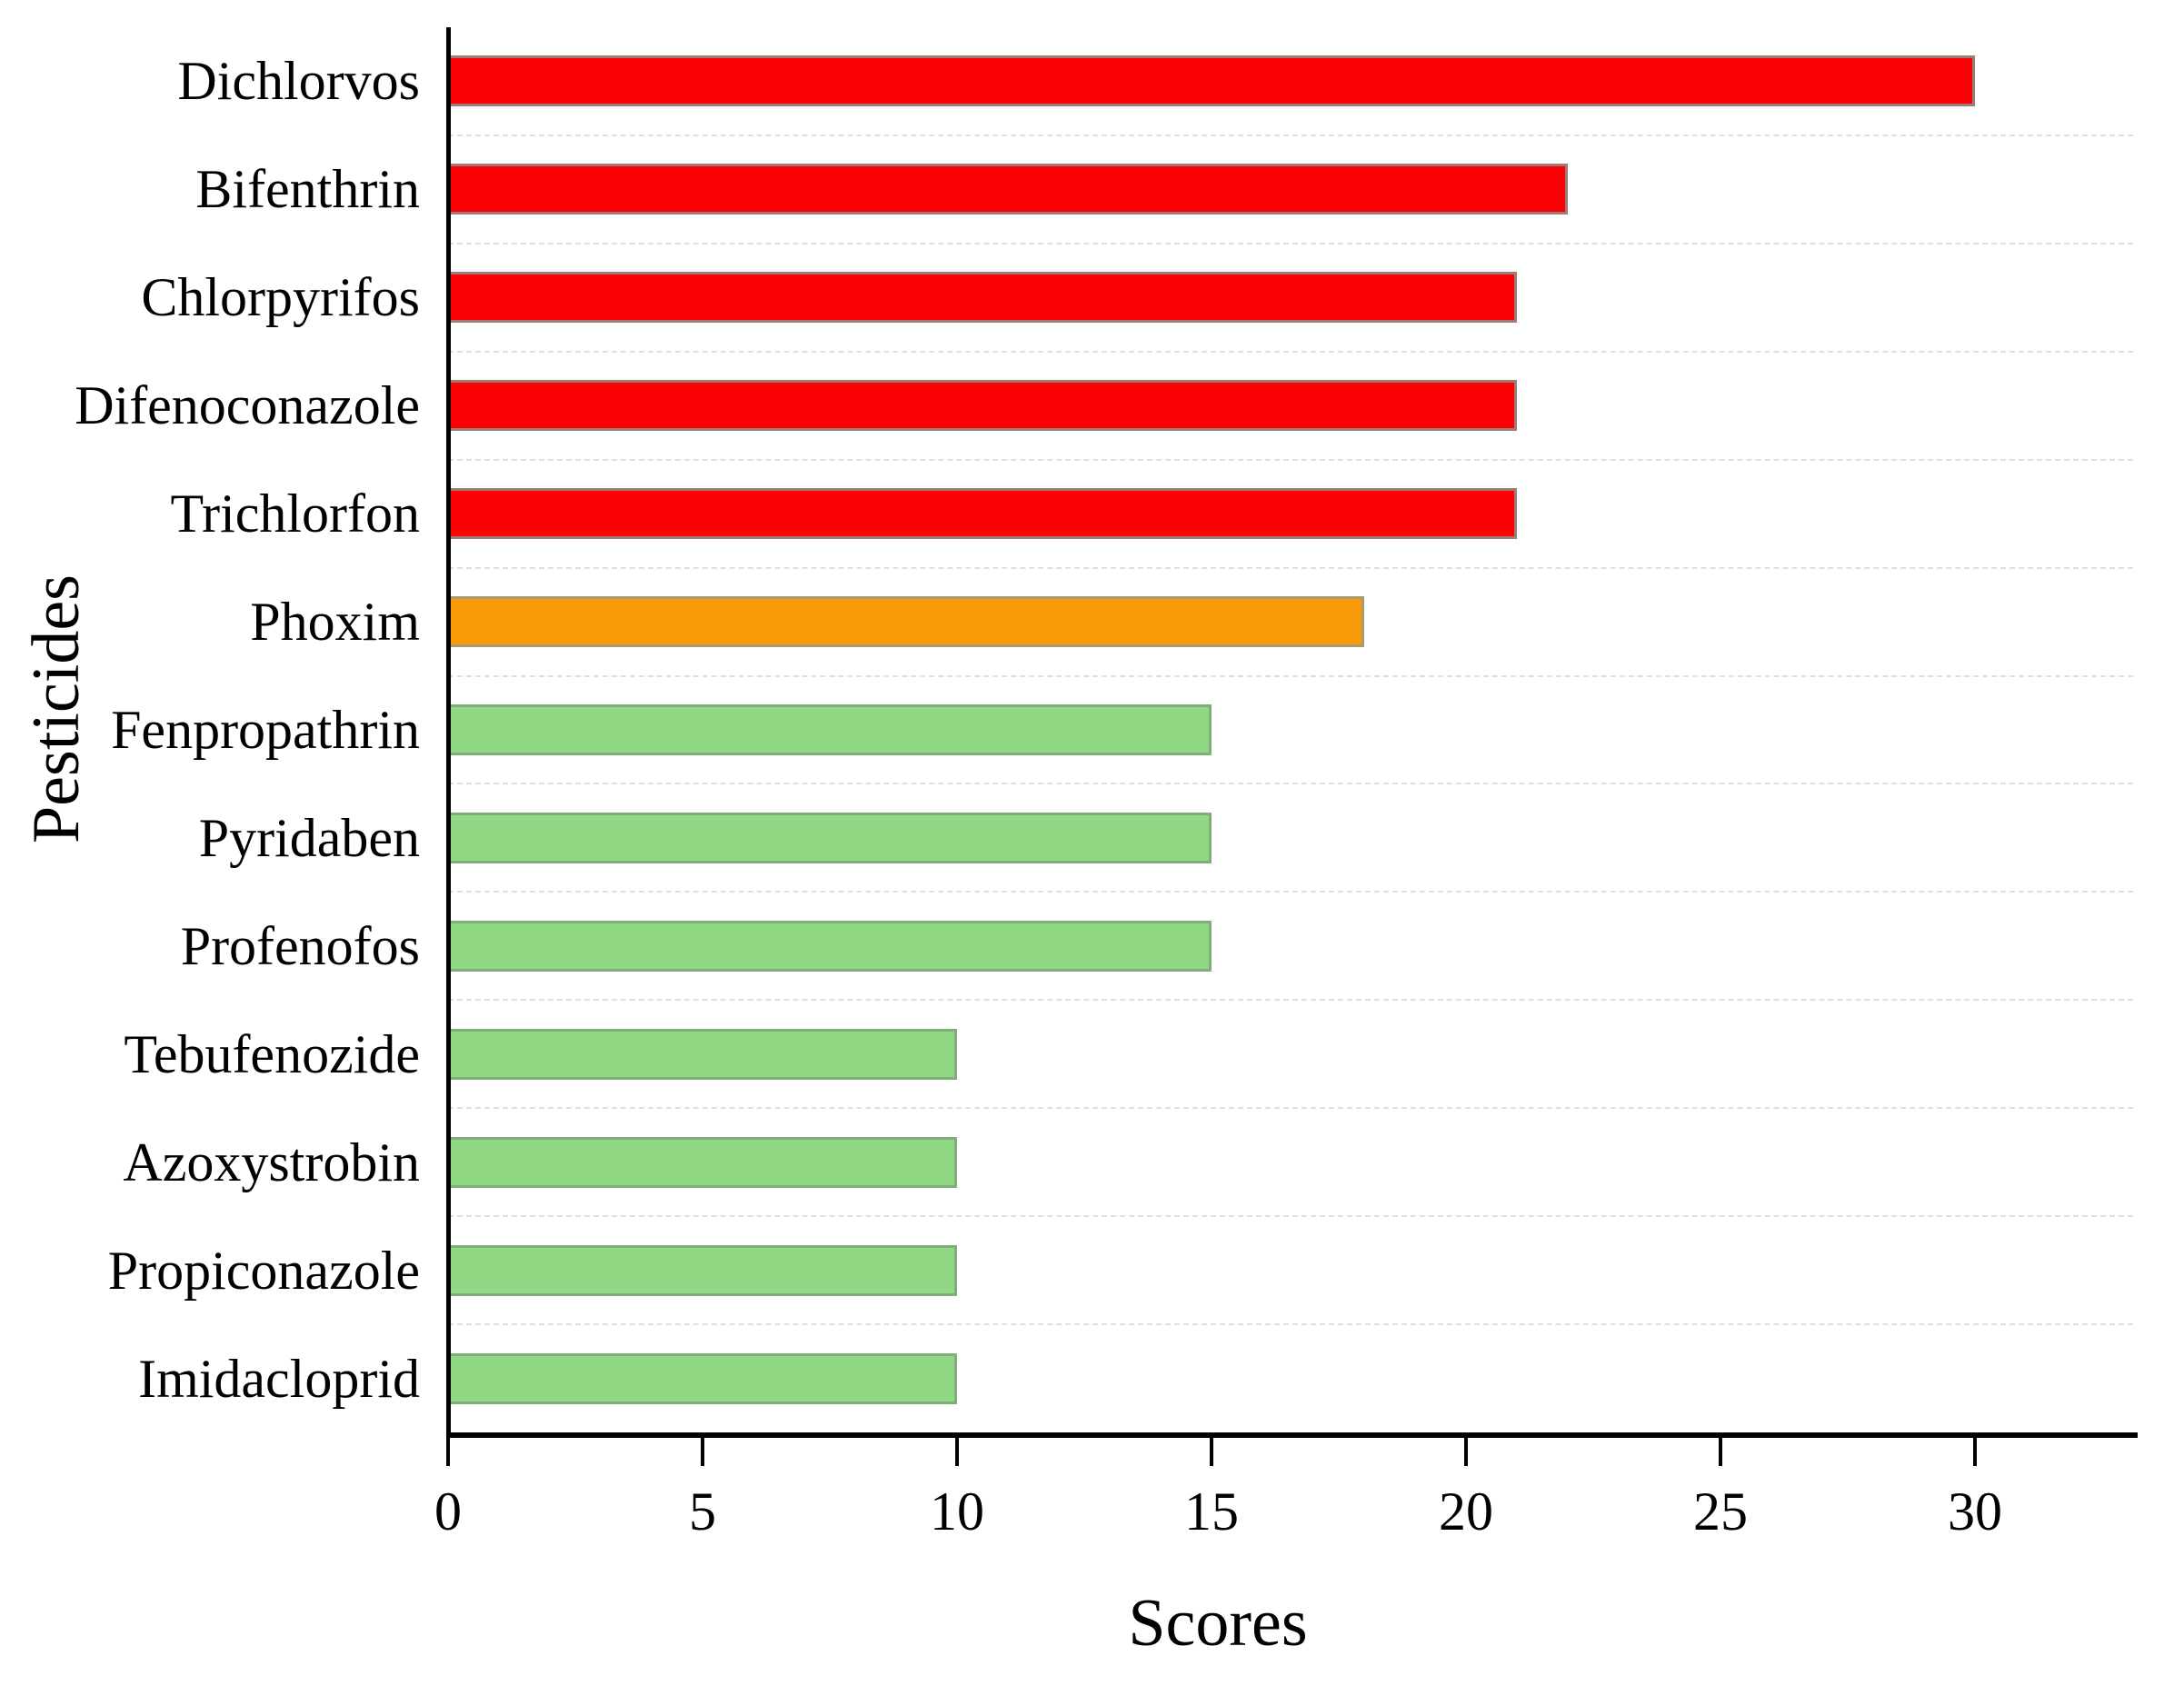 This screenshot has width=2184, height=1686. I want to click on bar-pyridaben, so click(830, 838).